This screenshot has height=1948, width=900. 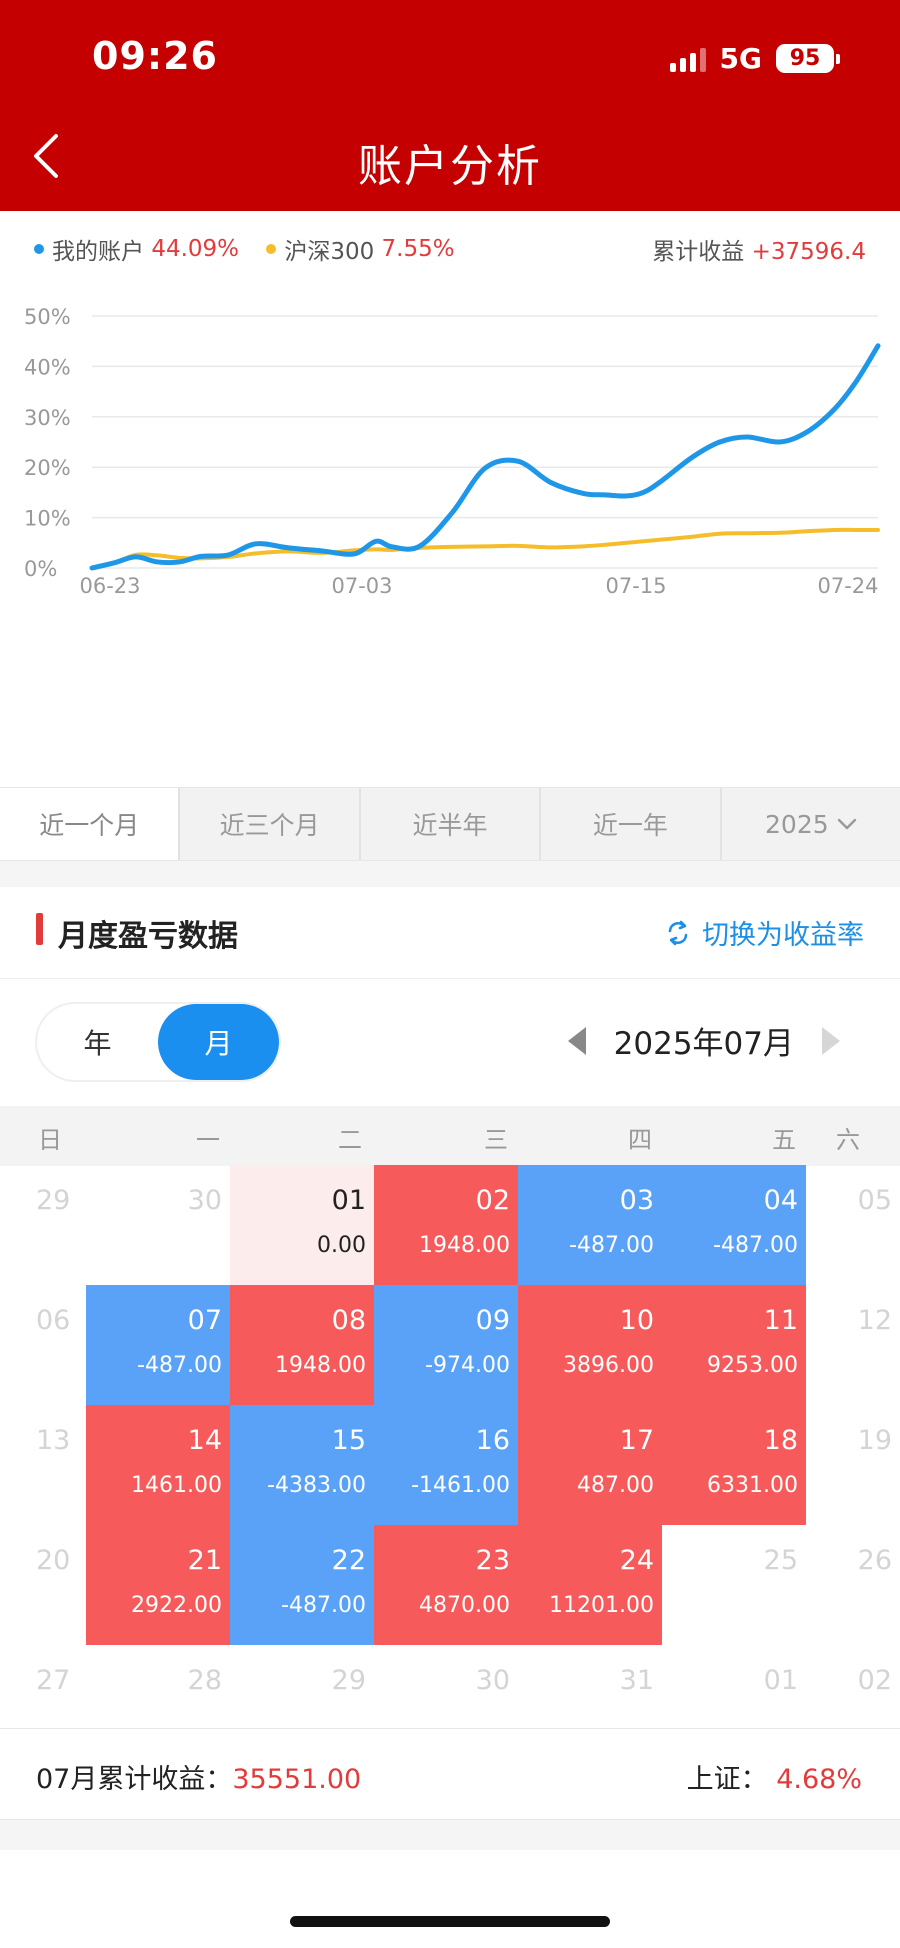 What do you see at coordinates (90, 824) in the screenshot?
I see `tab-1-month: 近一个月` at bounding box center [90, 824].